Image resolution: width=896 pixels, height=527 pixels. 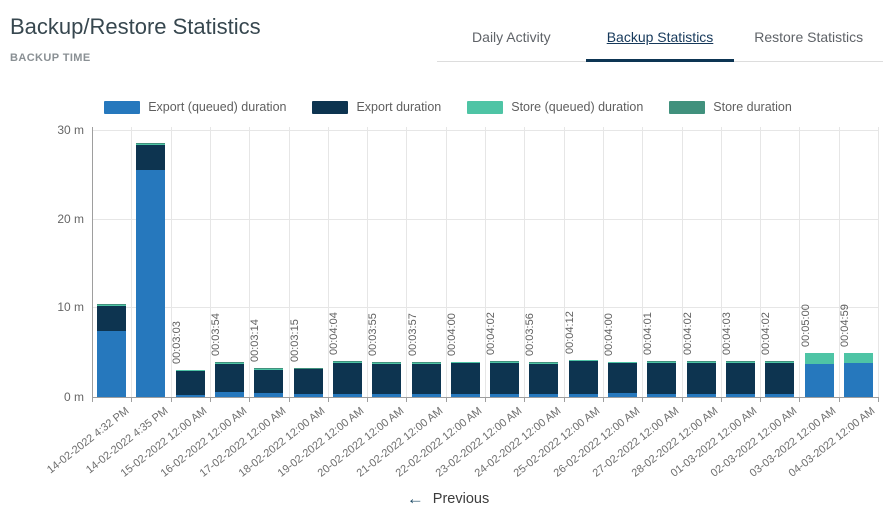 I want to click on bar-18-02-2022 12:00 AM, so click(x=308, y=382).